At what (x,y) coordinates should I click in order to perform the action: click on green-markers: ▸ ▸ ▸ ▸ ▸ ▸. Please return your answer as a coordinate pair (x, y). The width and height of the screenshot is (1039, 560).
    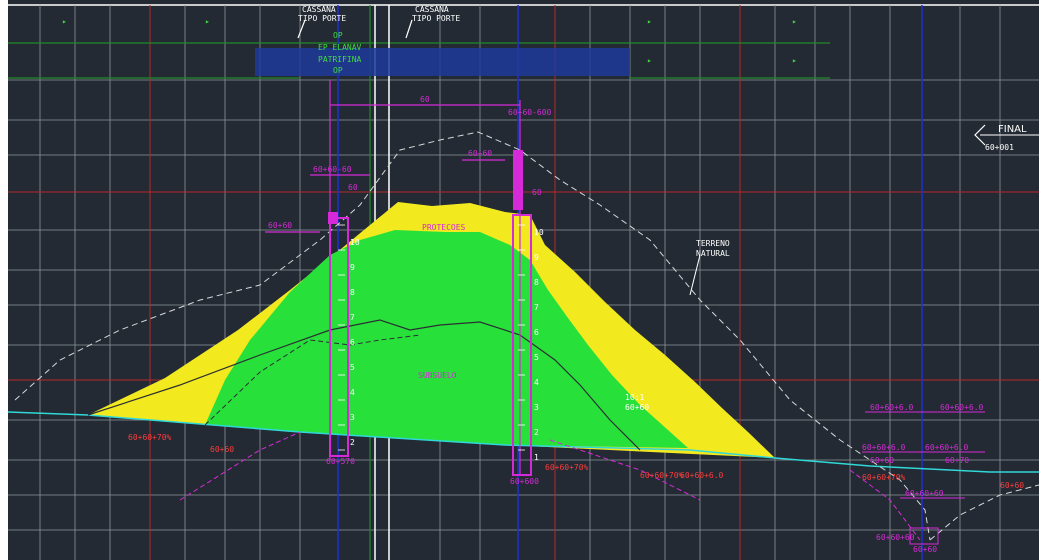
    Looking at the image, I should click on (429, 41).